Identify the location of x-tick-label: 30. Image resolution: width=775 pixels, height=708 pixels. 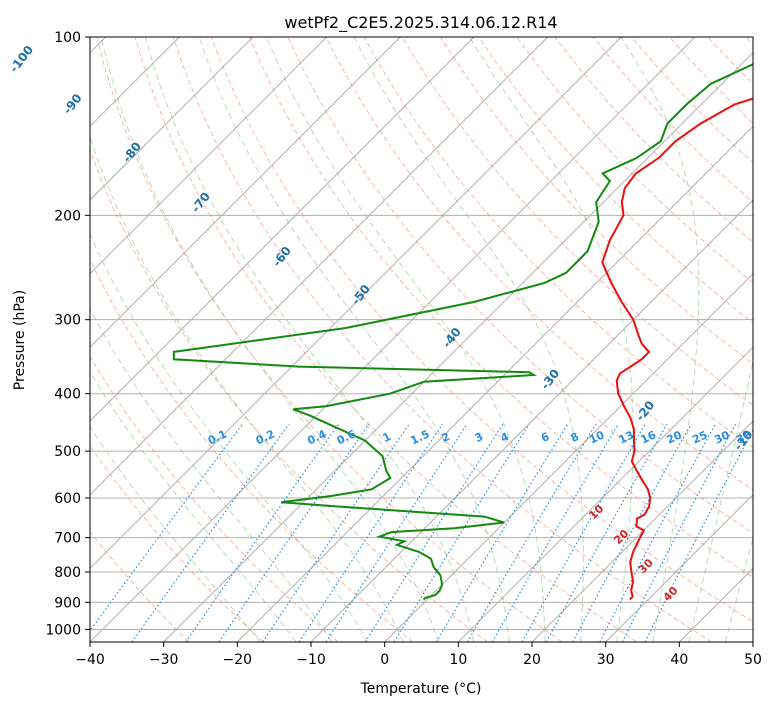
(606, 660).